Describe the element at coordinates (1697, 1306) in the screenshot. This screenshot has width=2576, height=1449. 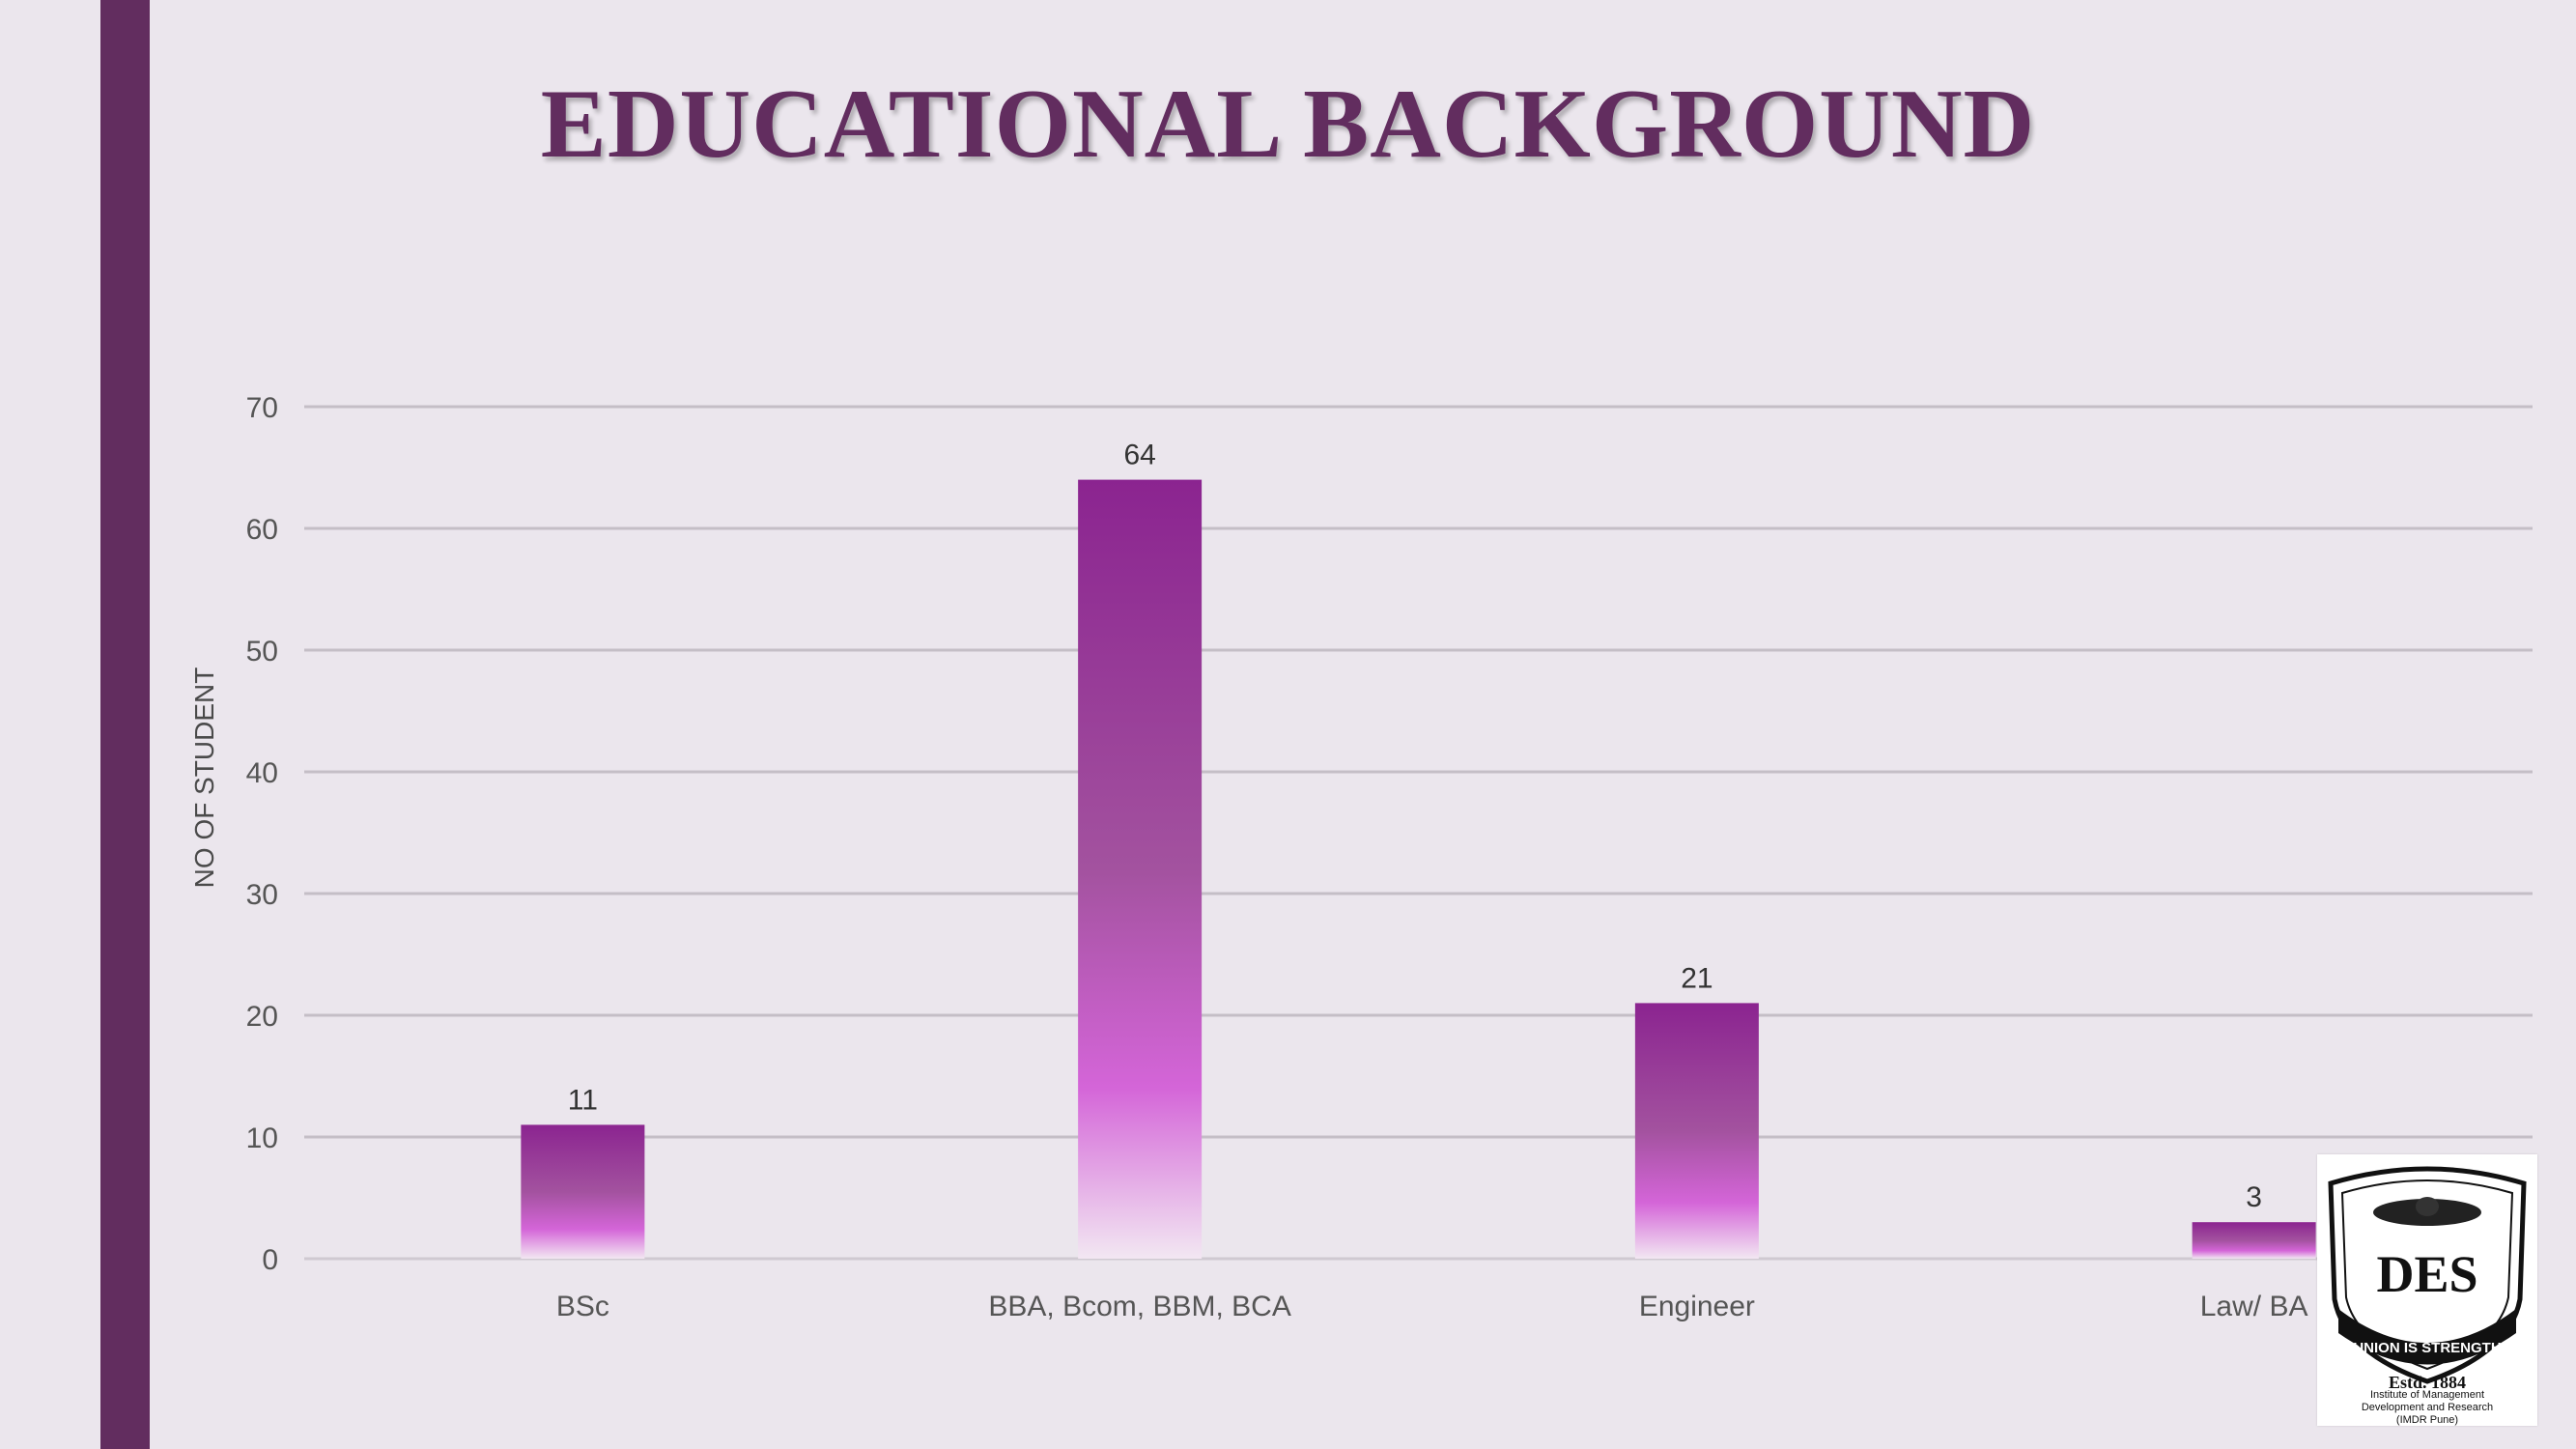
I see `x-tick-label: Engineer` at that location.